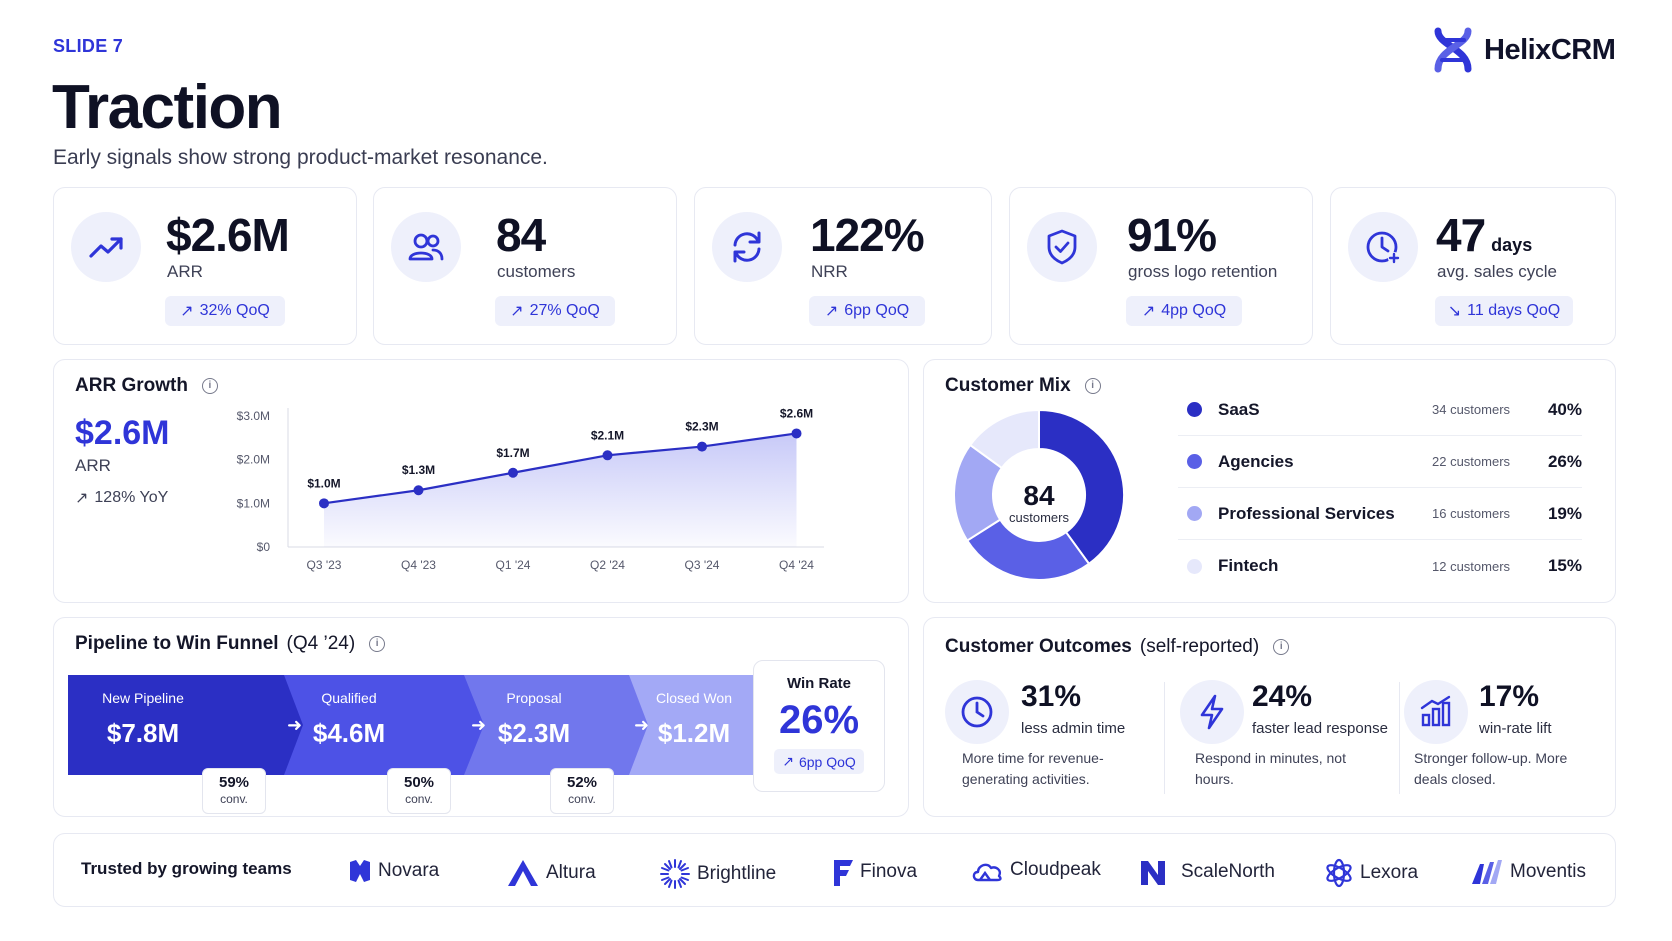 The width and height of the screenshot is (1672, 941). What do you see at coordinates (253, 503) in the screenshot?
I see `y-tick-label: $1.0M` at bounding box center [253, 503].